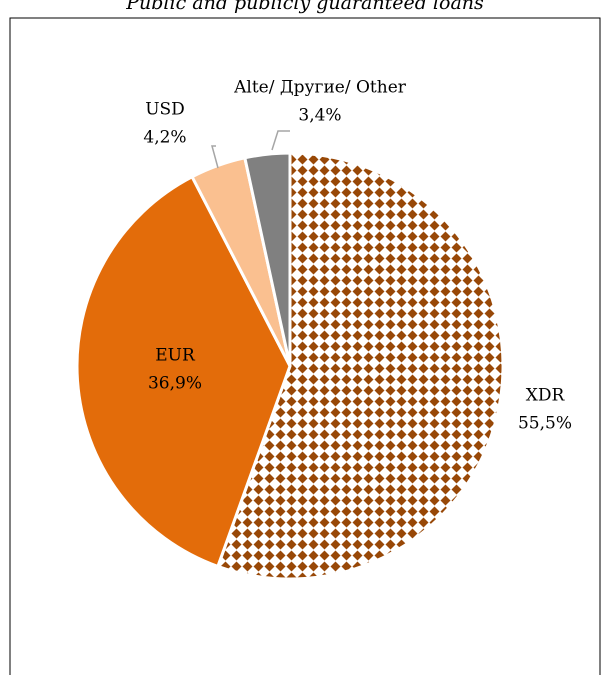 Image resolution: width=611 pixels, height=675 pixels. Describe the element at coordinates (175, 384) in the screenshot. I see `slice-label-value: 36,9%` at that location.